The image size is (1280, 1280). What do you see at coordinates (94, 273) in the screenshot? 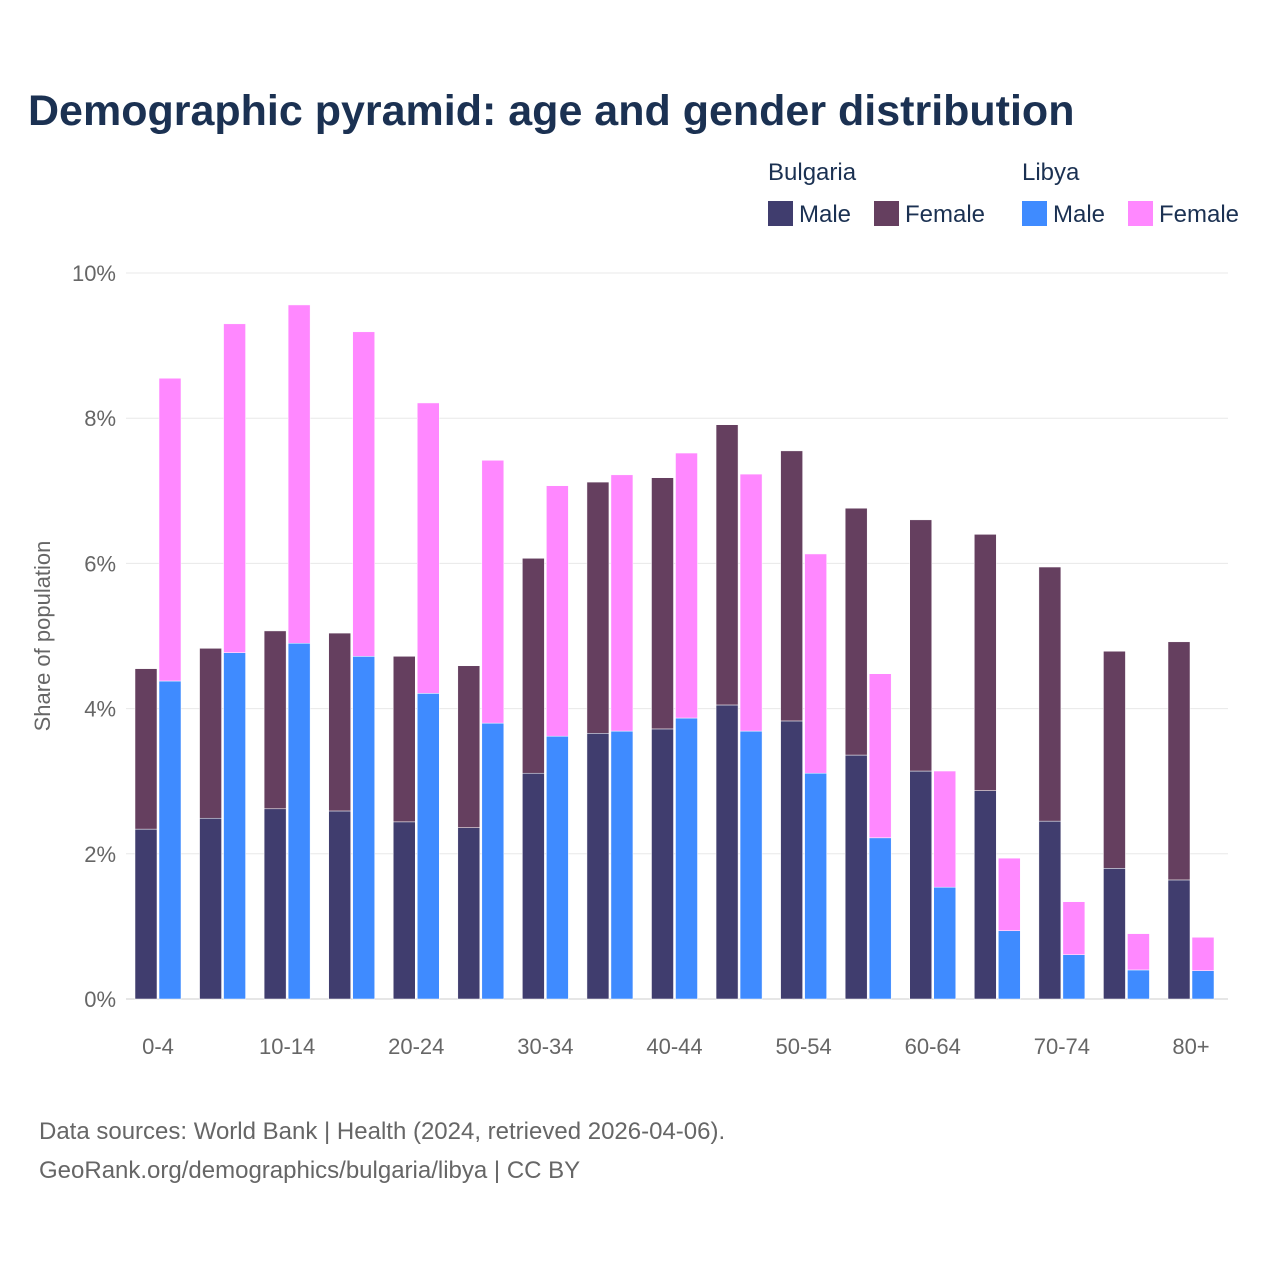
I see `y-tick-label: 10%` at bounding box center [94, 273].